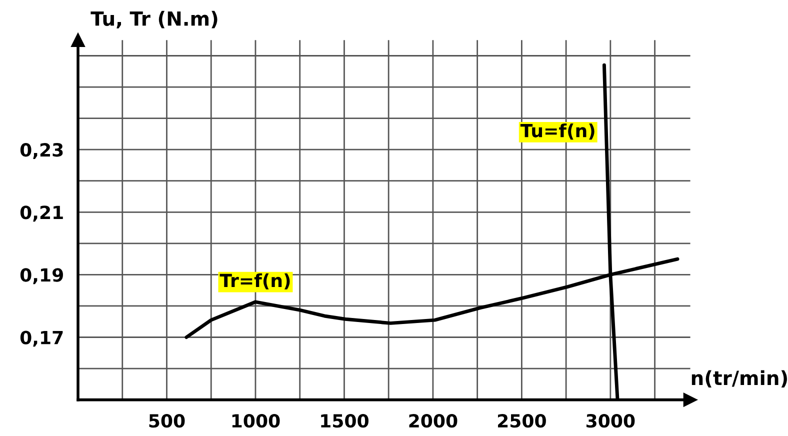 The image size is (788, 436). Describe the element at coordinates (433, 421) in the screenshot. I see `x-tick-label: 2000` at that location.